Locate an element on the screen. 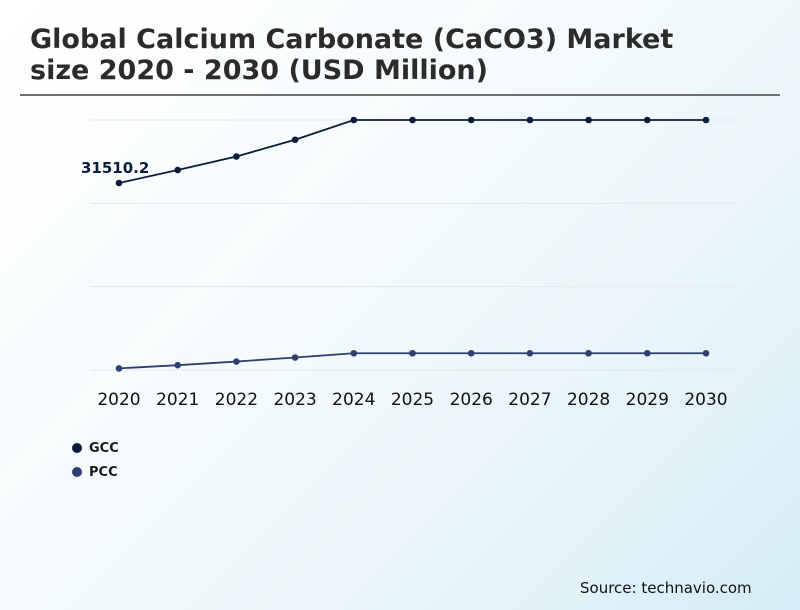 The height and width of the screenshot is (610, 800). legend-marker-pcc is located at coordinates (77, 472).